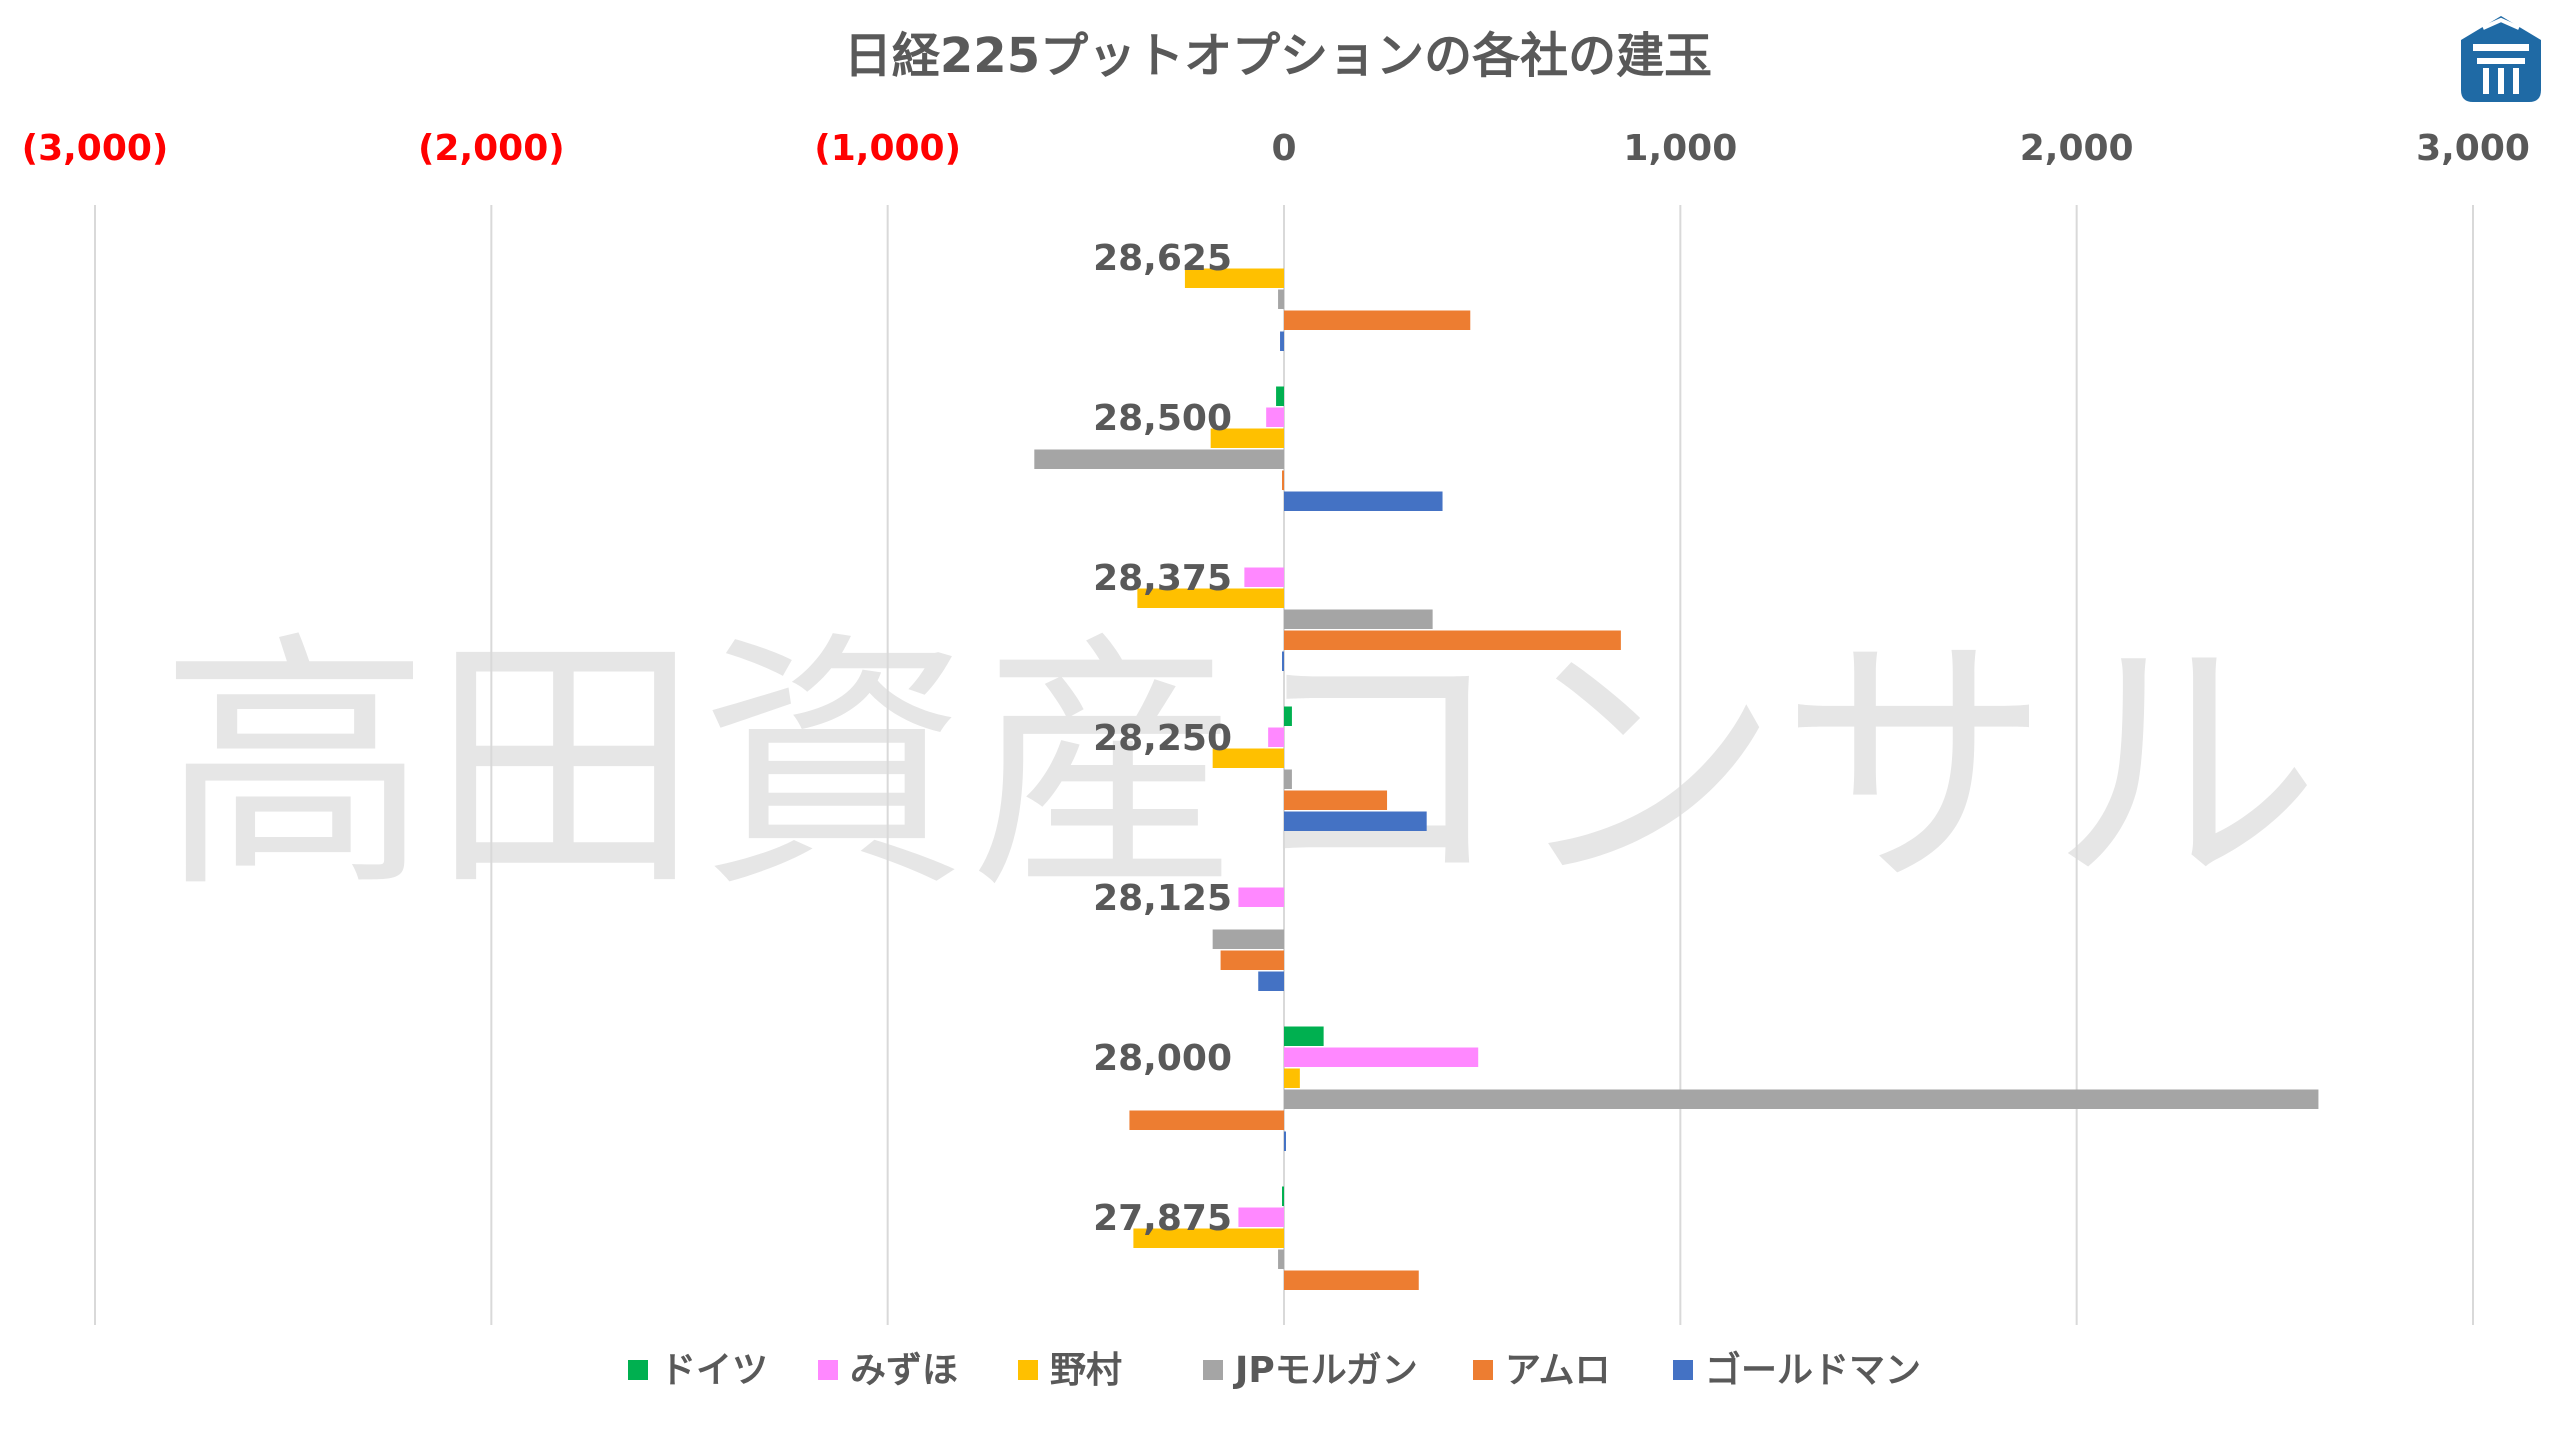  Describe the element at coordinates (1162, 898) in the screenshot. I see `category-label: 28,125` at that location.